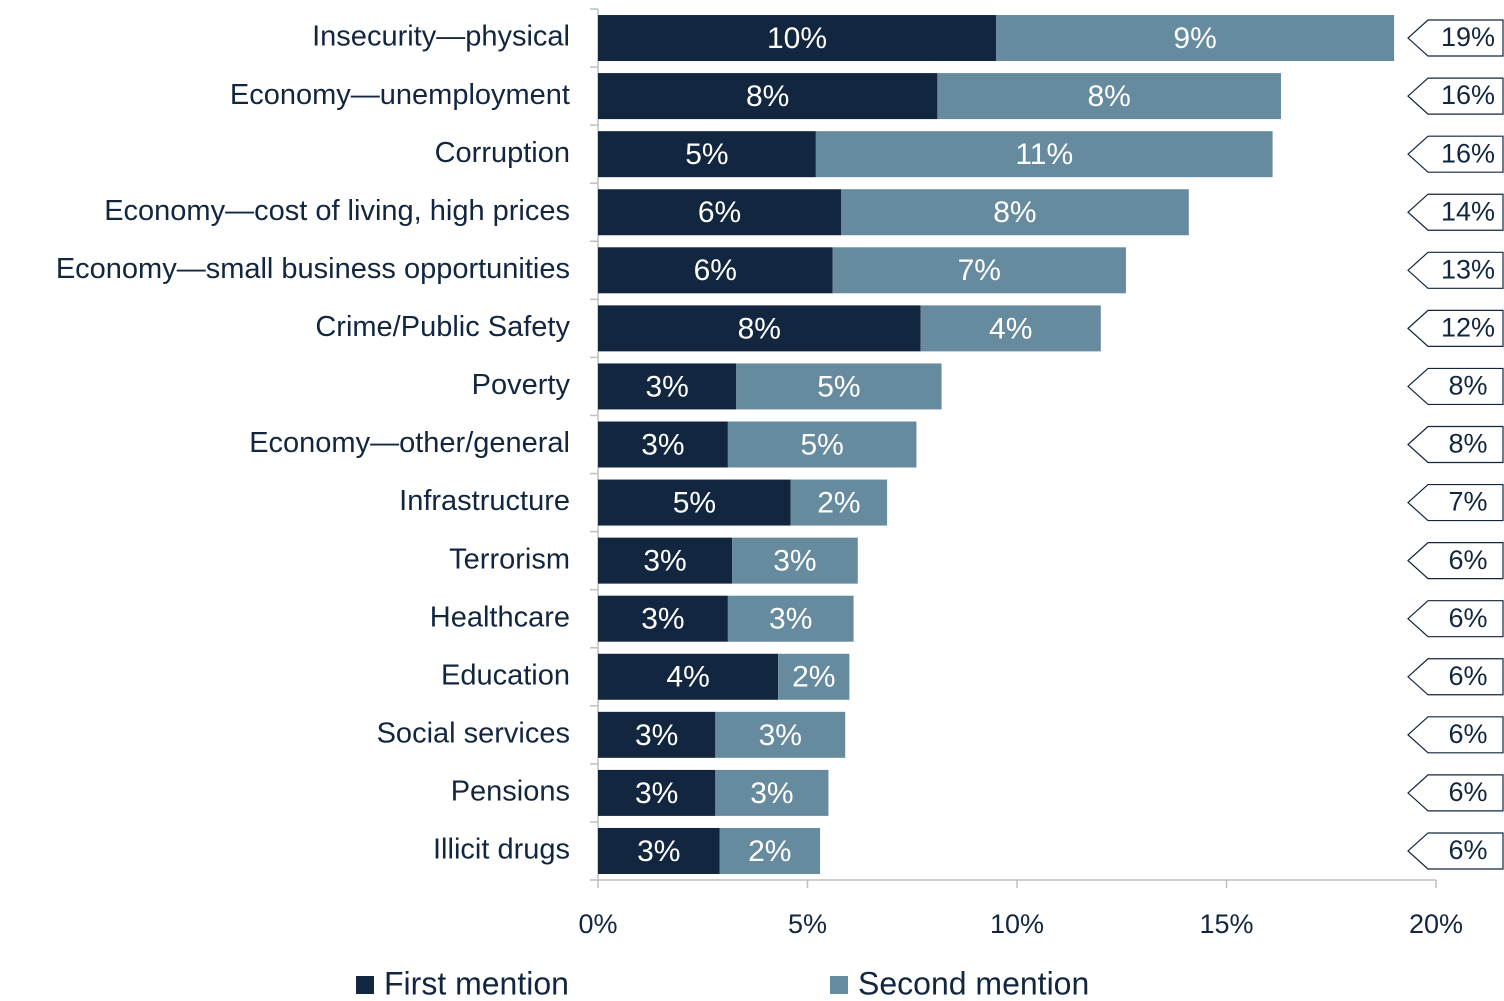 This screenshot has height=1001, width=1504. I want to click on category-label: Pensions, so click(510, 792).